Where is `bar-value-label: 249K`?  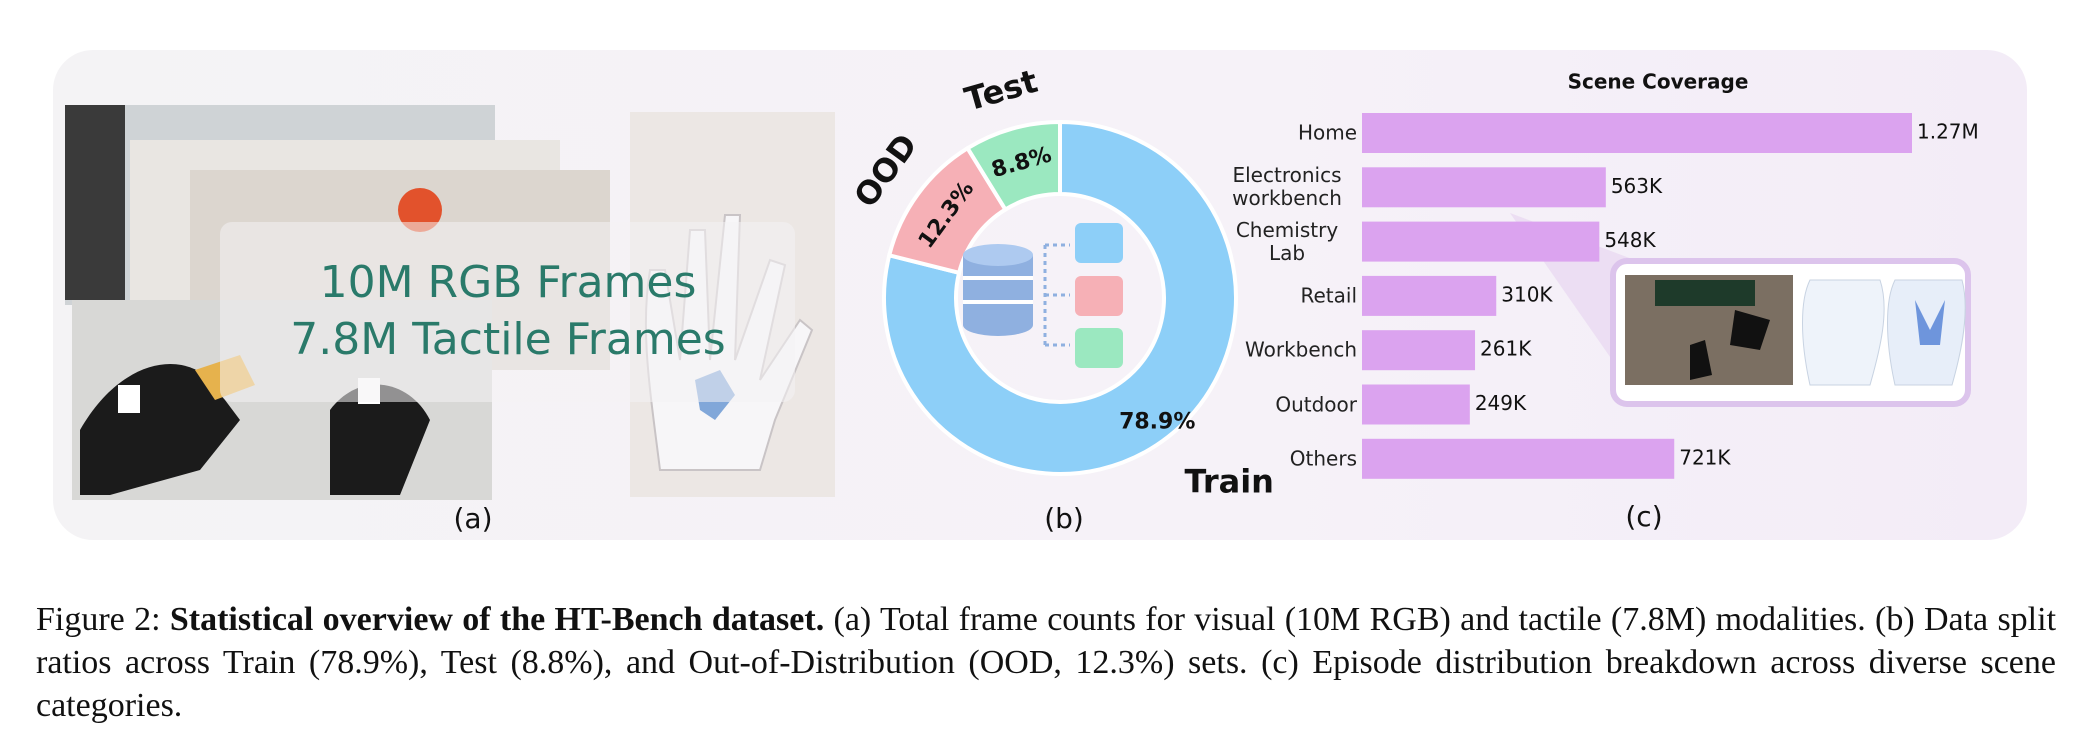 bar-value-label: 249K is located at coordinates (1501, 403).